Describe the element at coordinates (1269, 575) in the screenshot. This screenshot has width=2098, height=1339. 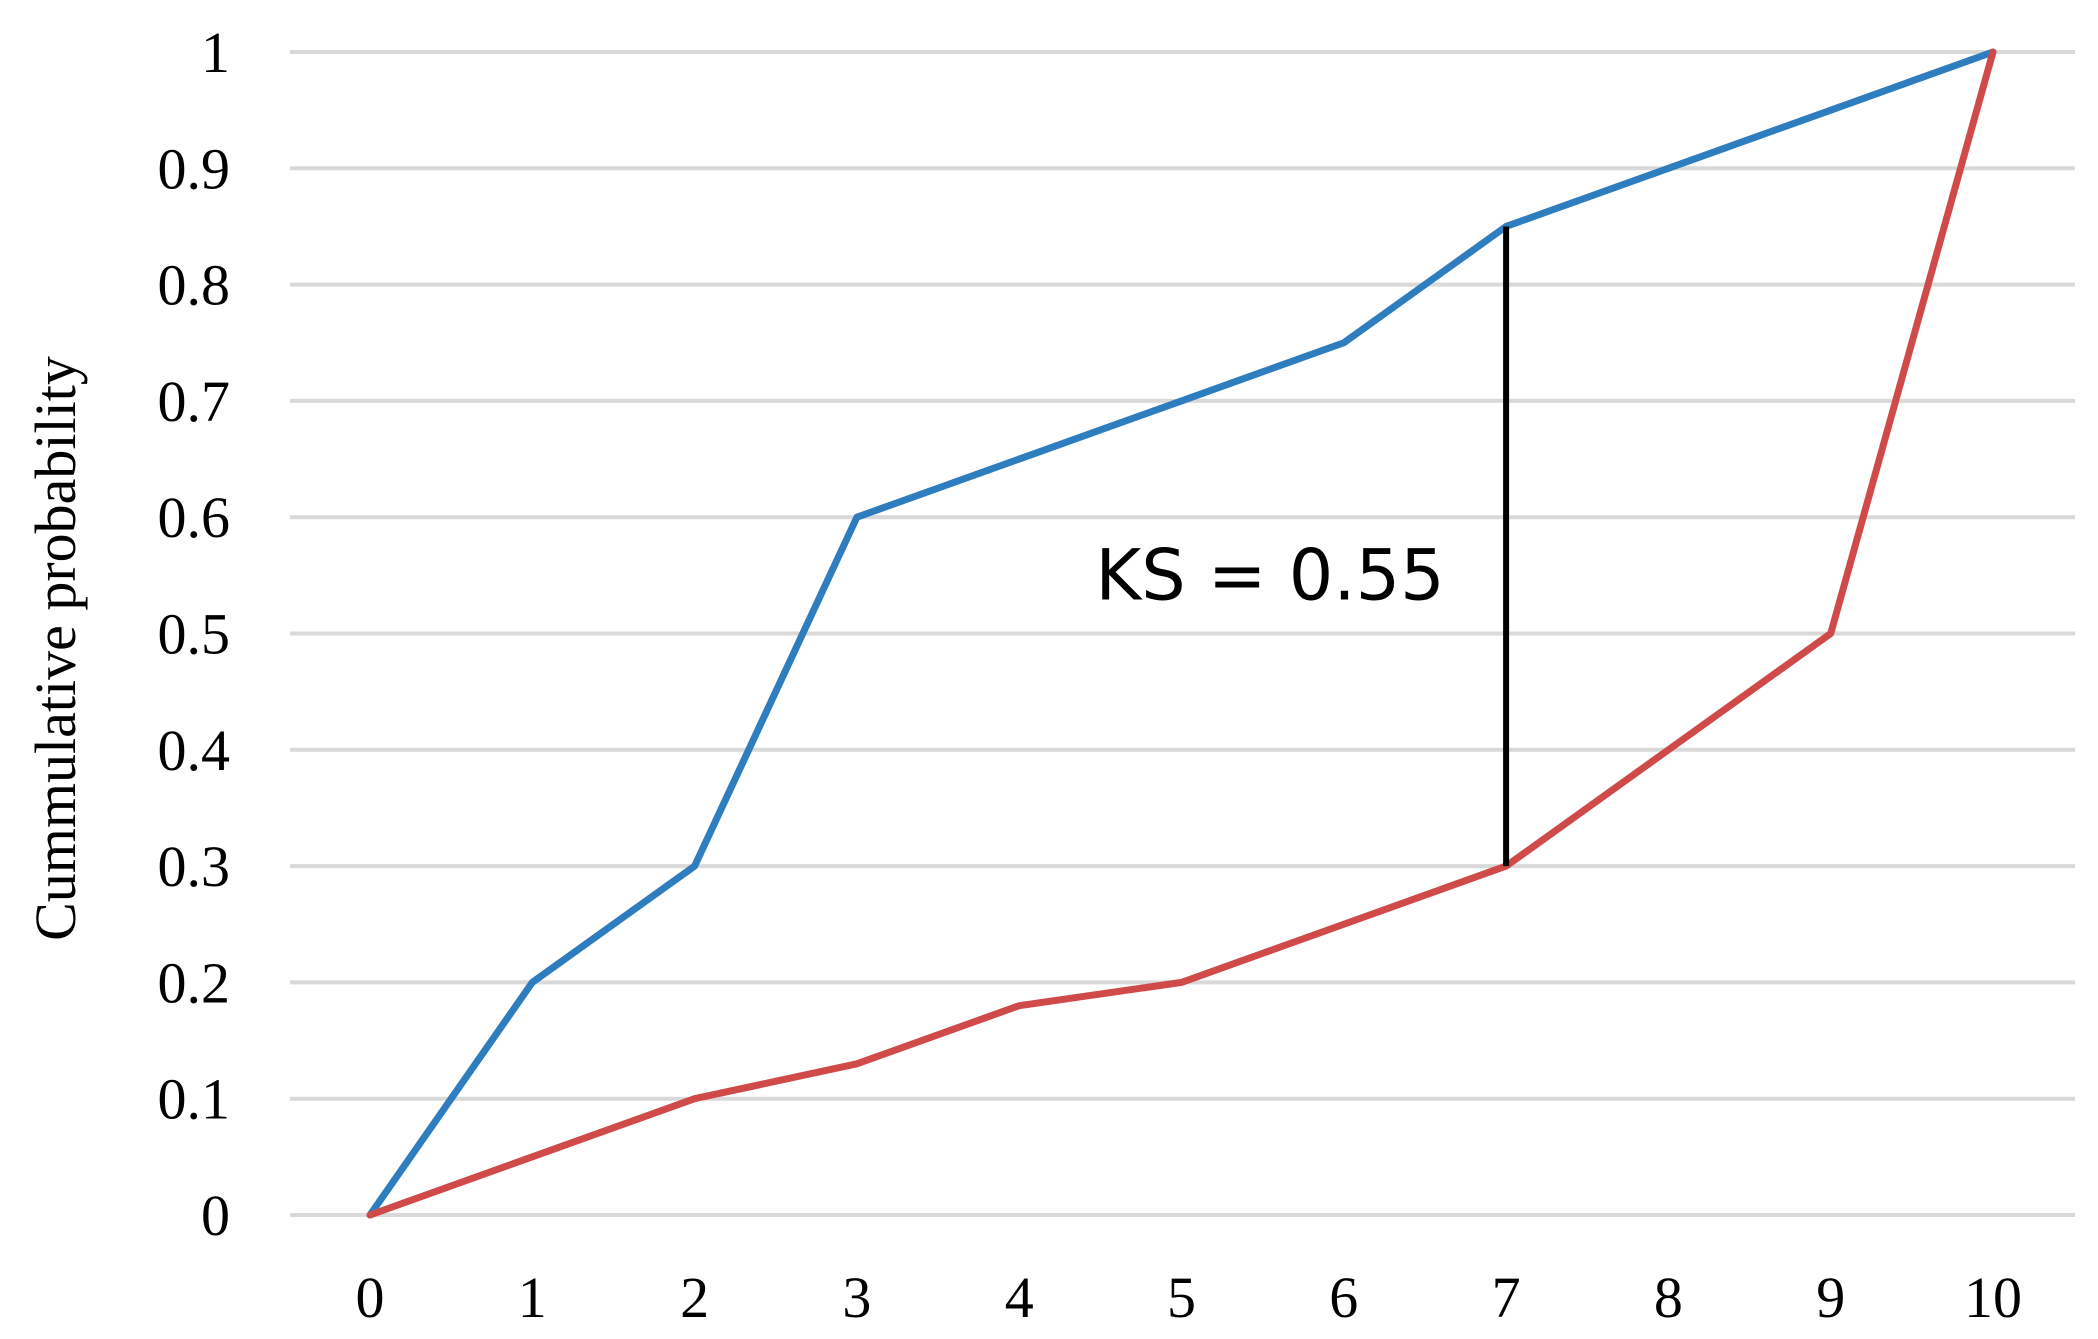
I see `ks-statistic-label: KS = 0.55` at that location.